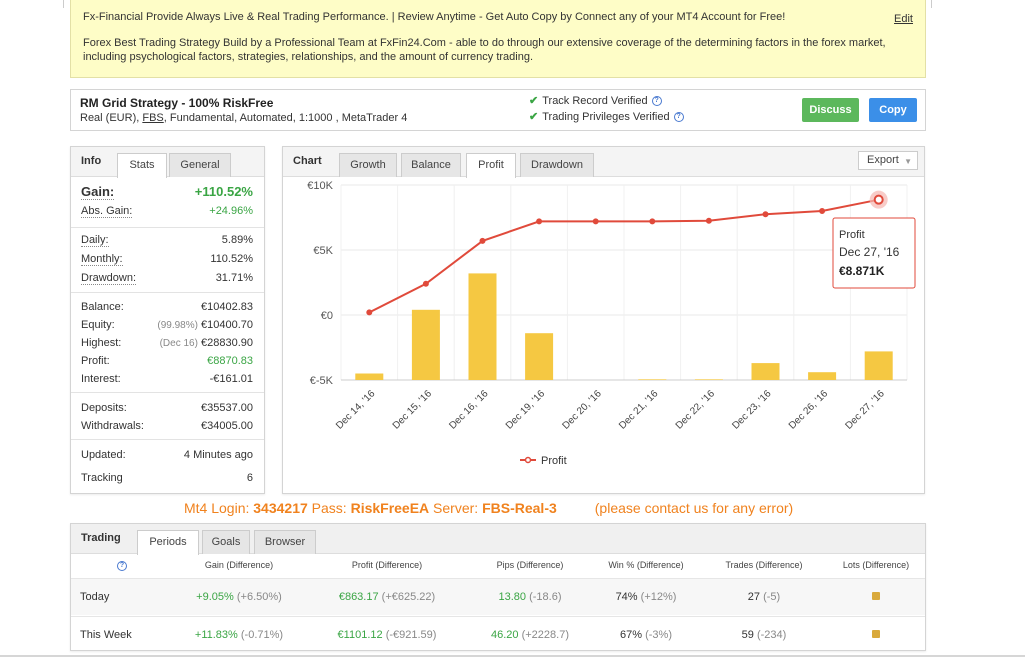 This screenshot has width=1025, height=671. Describe the element at coordinates (874, 253) in the screenshot. I see `tooltip-box` at that location.